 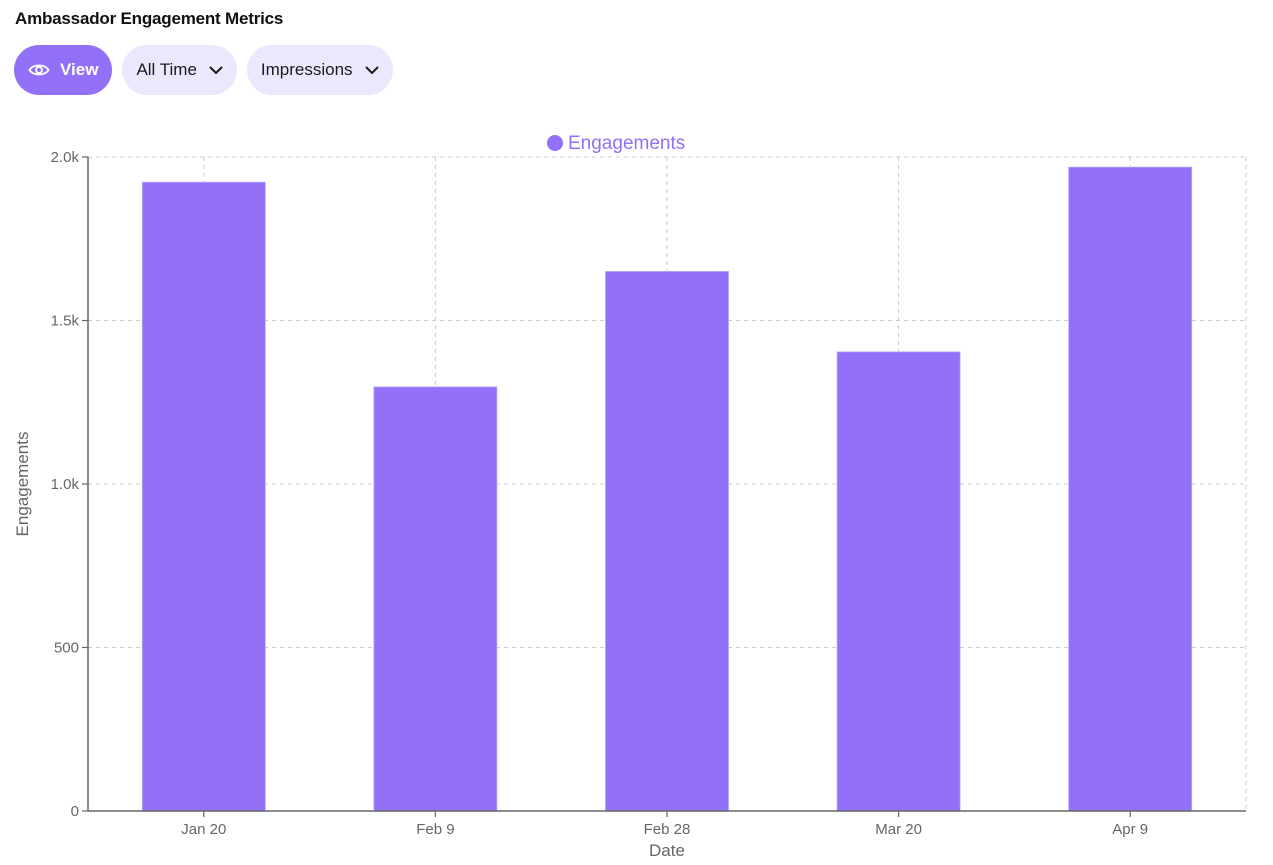 I want to click on metric-label: Impressions, so click(x=306, y=69).